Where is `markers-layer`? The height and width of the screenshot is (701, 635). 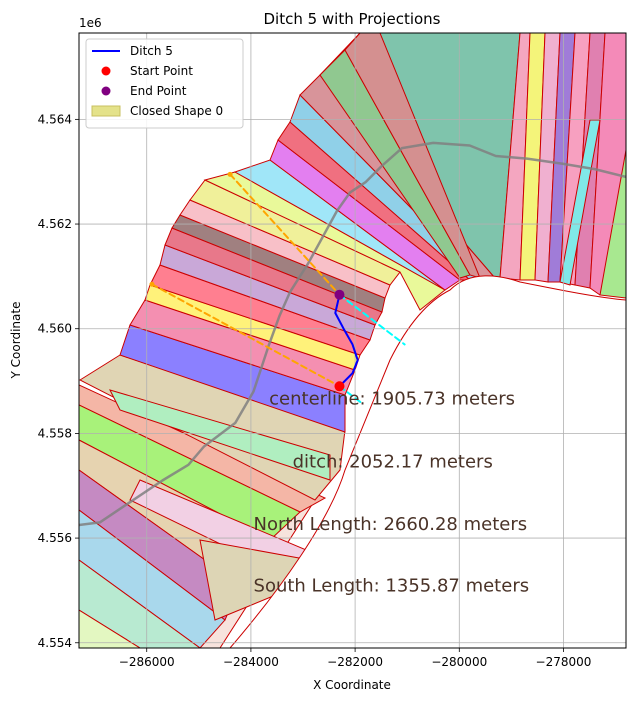 markers-layer is located at coordinates (339, 340).